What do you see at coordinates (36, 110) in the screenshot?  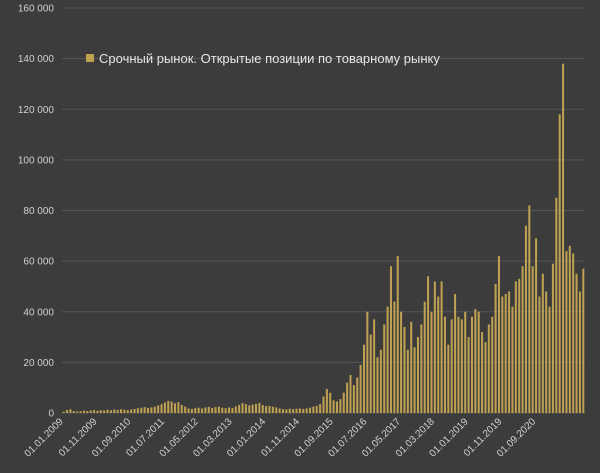 I see `y-tick-label: 120 000` at bounding box center [36, 110].